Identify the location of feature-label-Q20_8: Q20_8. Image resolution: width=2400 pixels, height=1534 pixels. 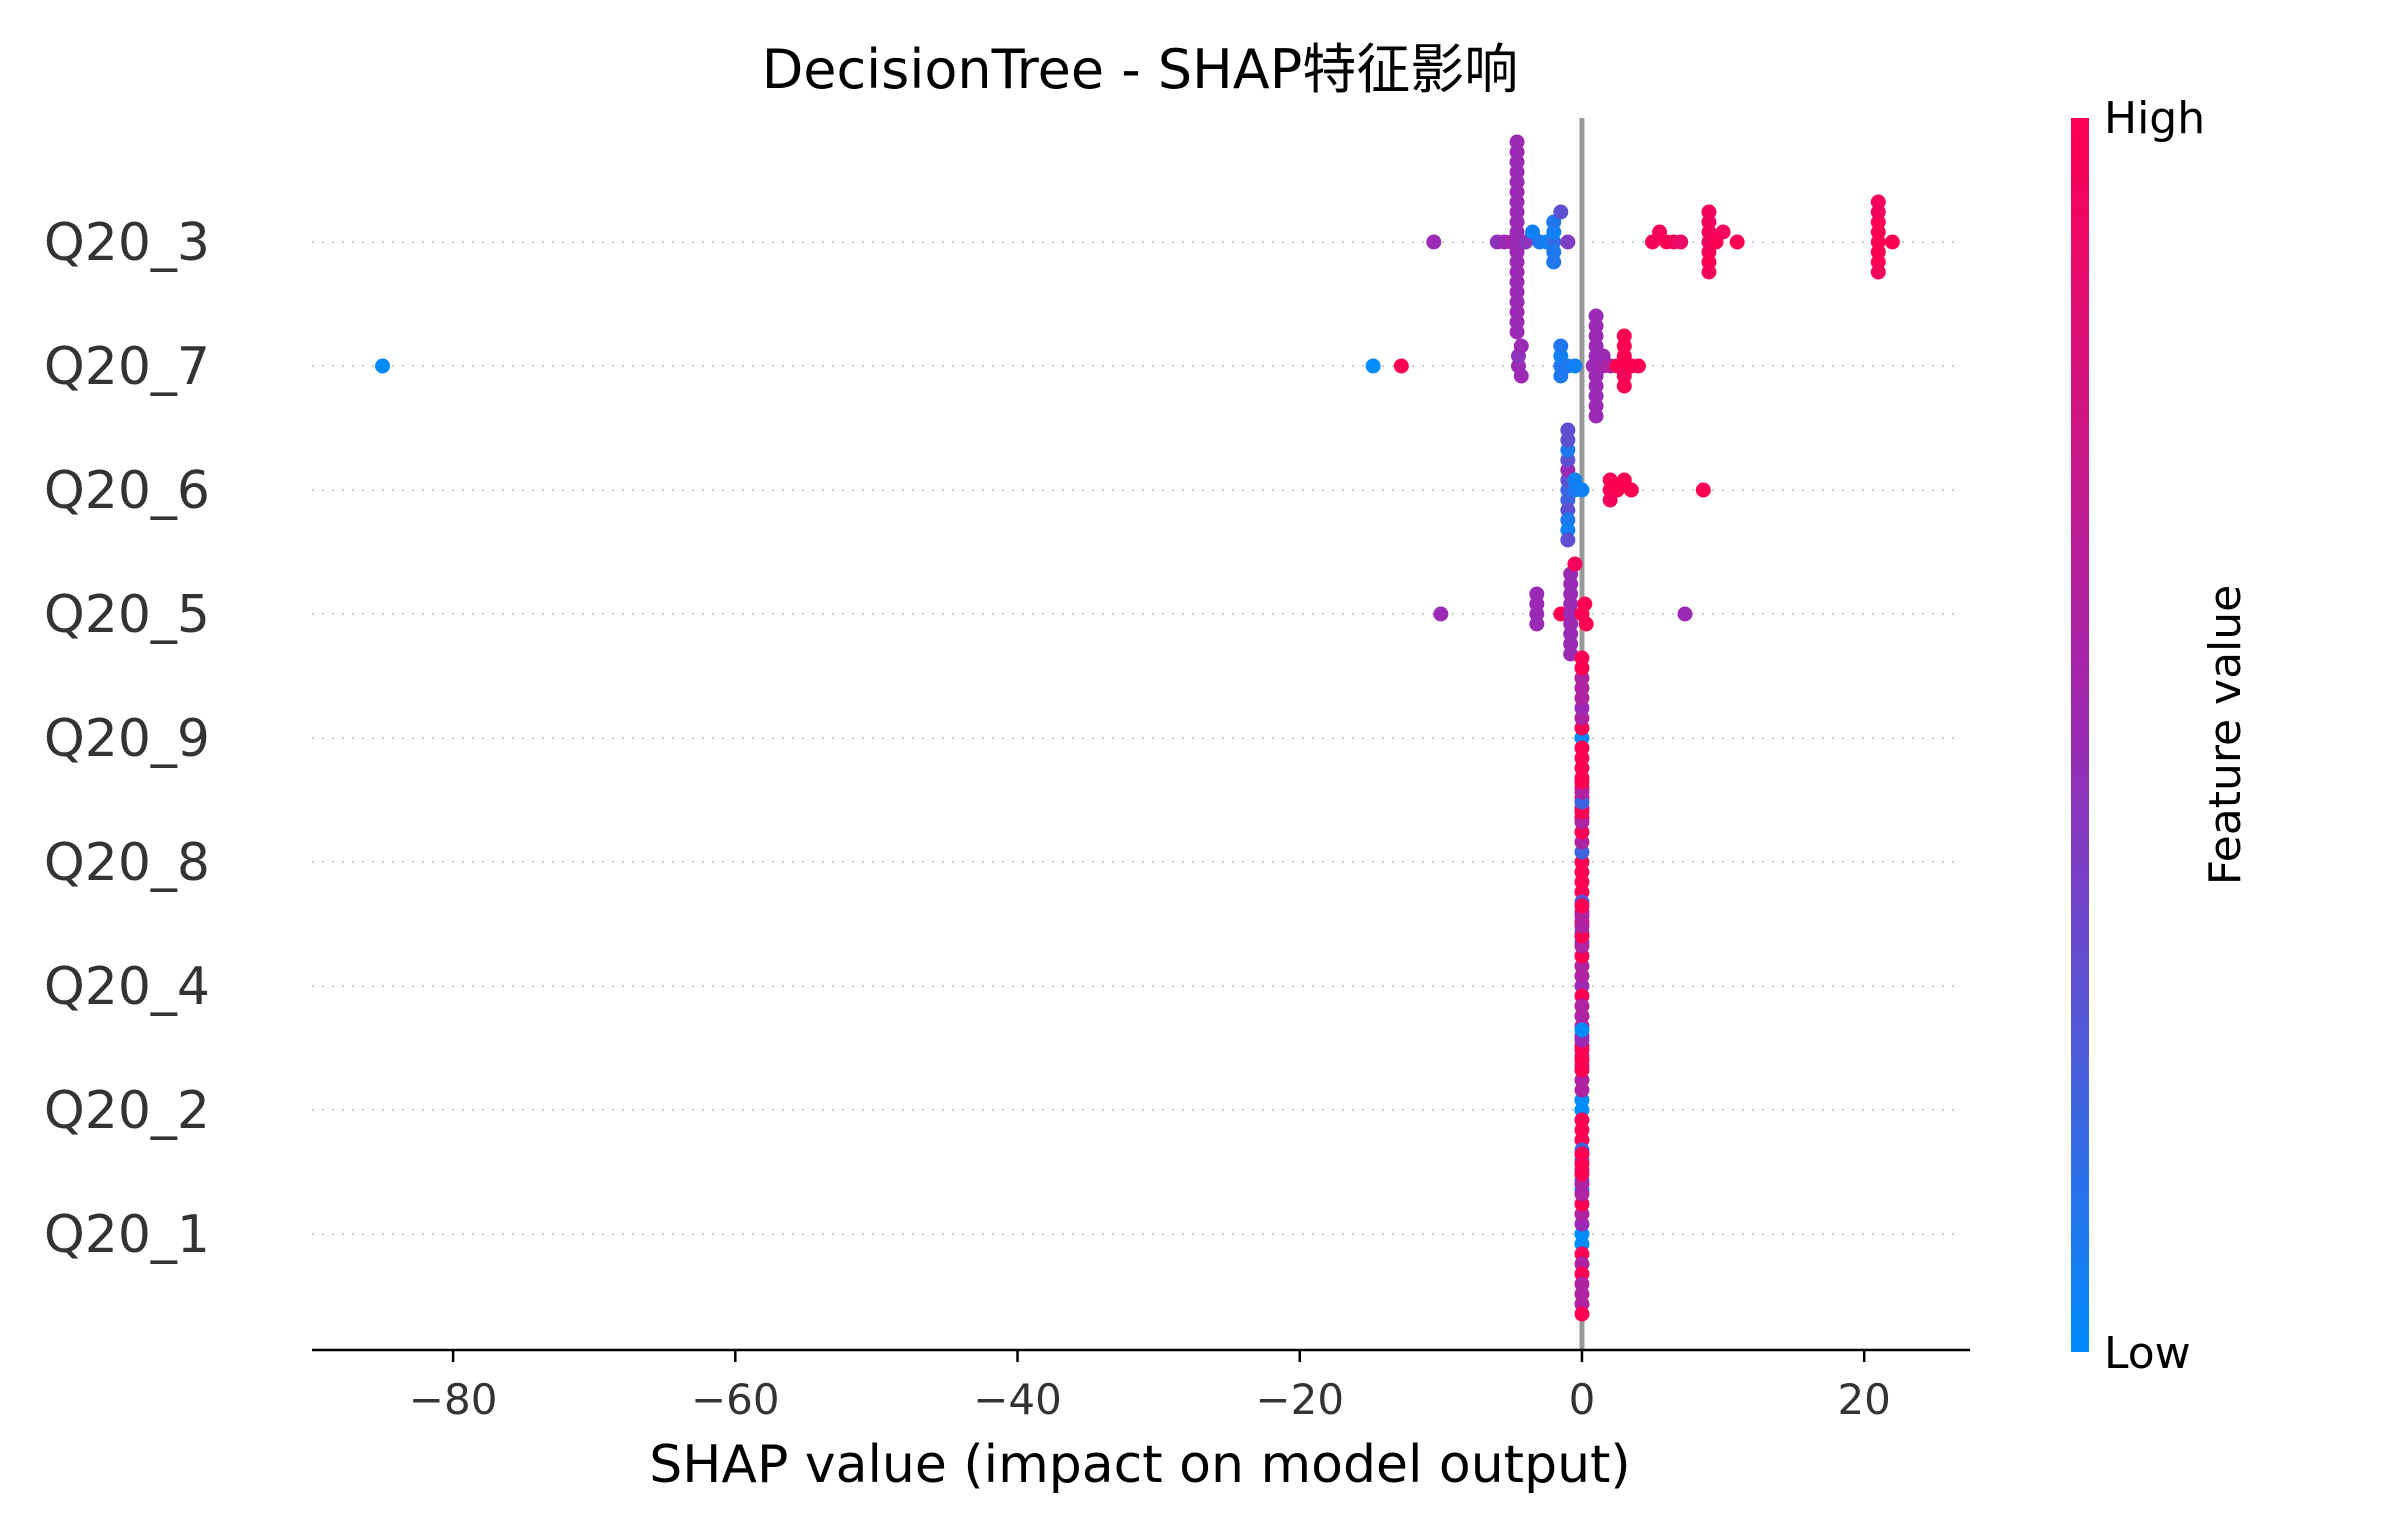
(127, 863).